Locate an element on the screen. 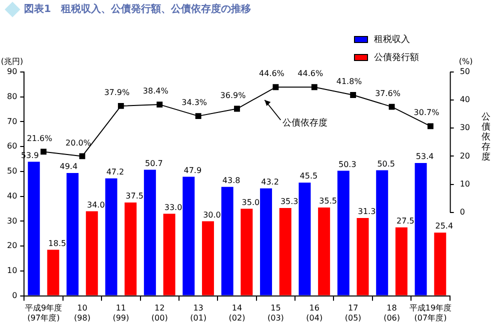 The height and width of the screenshot is (328, 492). y-tick-label: 90 is located at coordinates (12, 71).